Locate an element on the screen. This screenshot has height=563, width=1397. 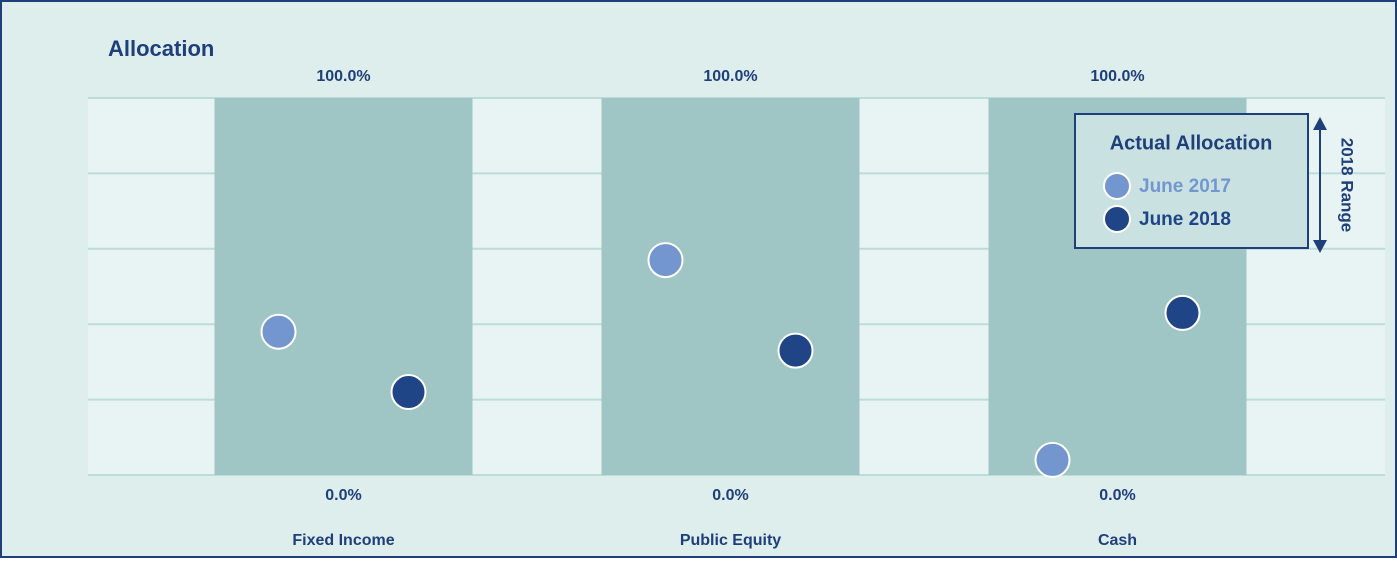
legend-label: June 2018 is located at coordinates (1185, 219).